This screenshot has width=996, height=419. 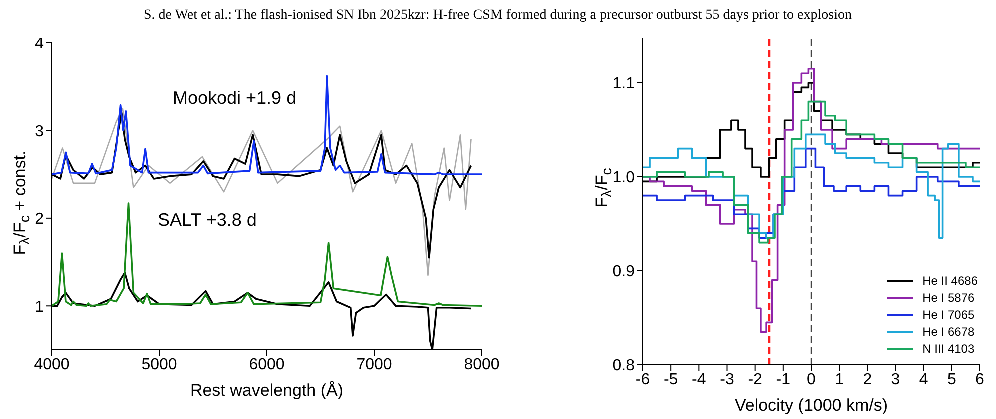 What do you see at coordinates (482, 365) in the screenshot?
I see `x-tick-label: 8000` at bounding box center [482, 365].